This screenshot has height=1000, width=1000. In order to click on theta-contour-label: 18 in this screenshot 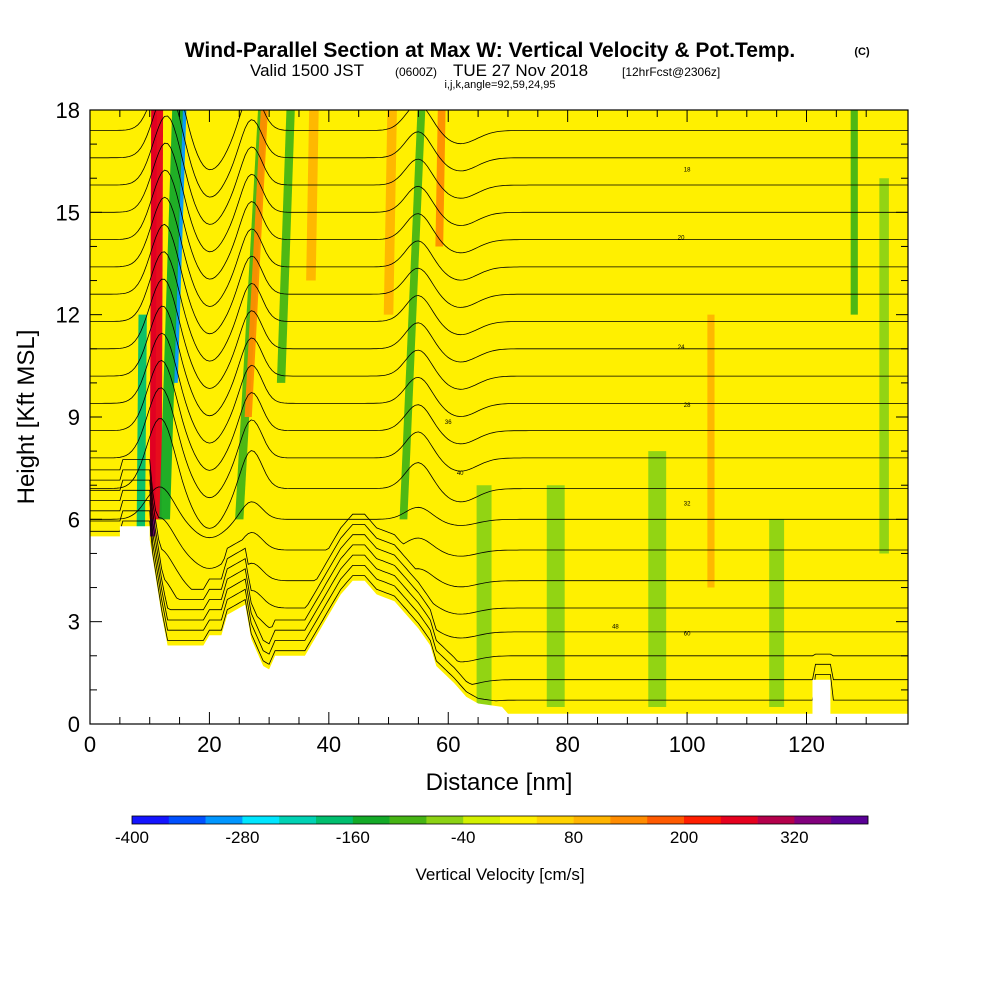, I will do `click(687, 170)`.